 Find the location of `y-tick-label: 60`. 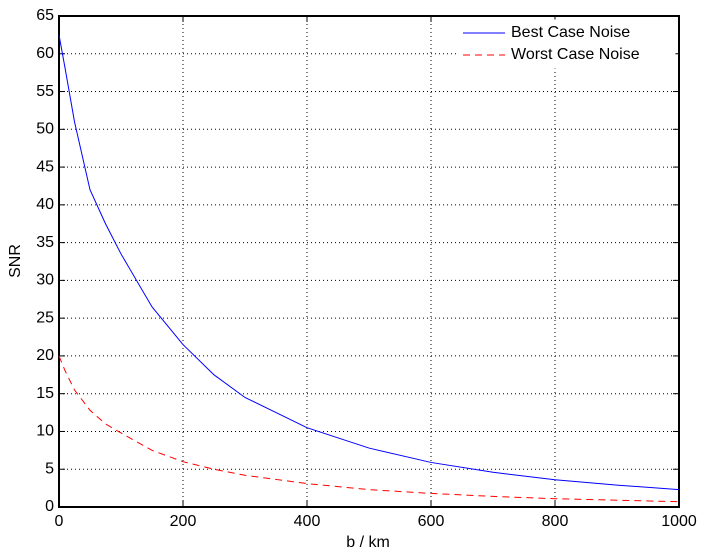

y-tick-label: 60 is located at coordinates (45, 53).